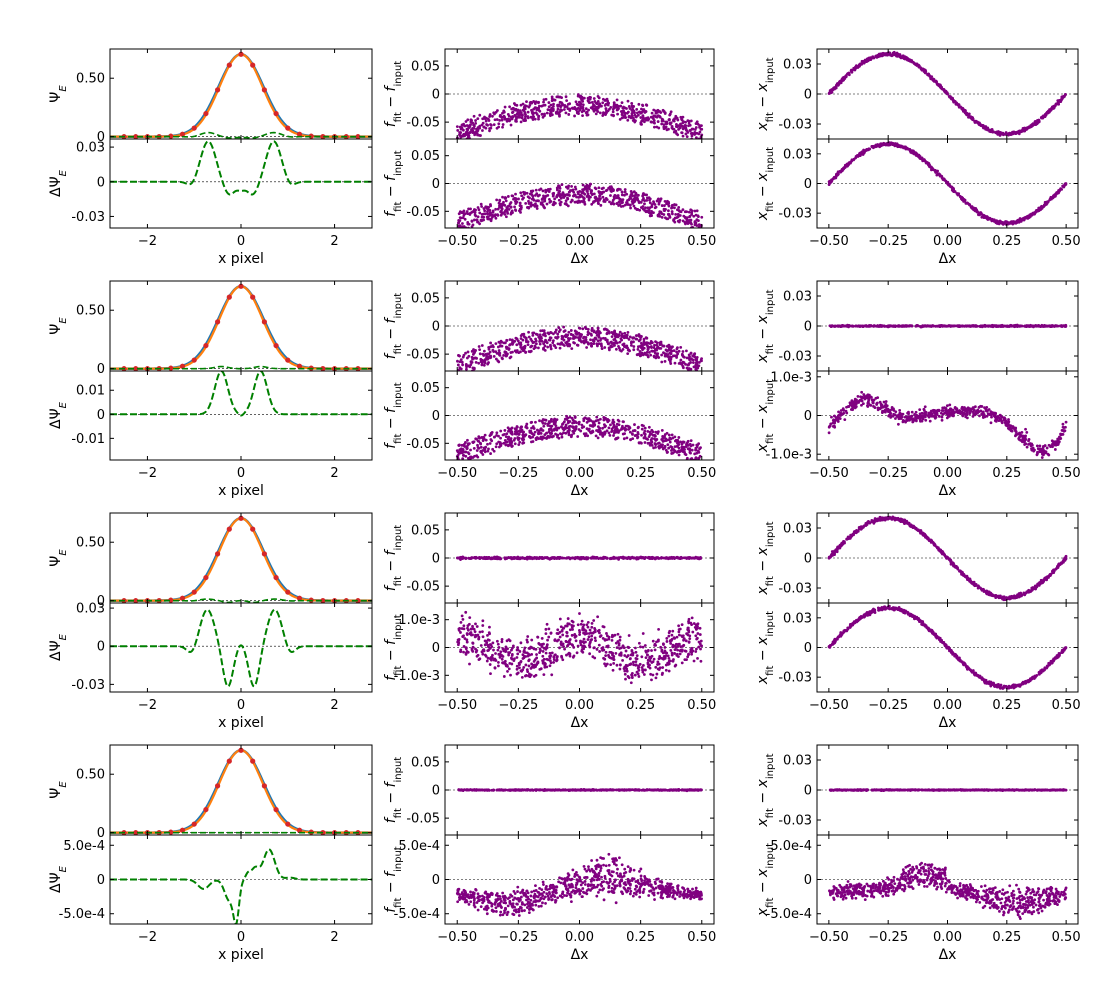  What do you see at coordinates (701, 241) in the screenshot?
I see `x-tick-label: 0.50` at bounding box center [701, 241].